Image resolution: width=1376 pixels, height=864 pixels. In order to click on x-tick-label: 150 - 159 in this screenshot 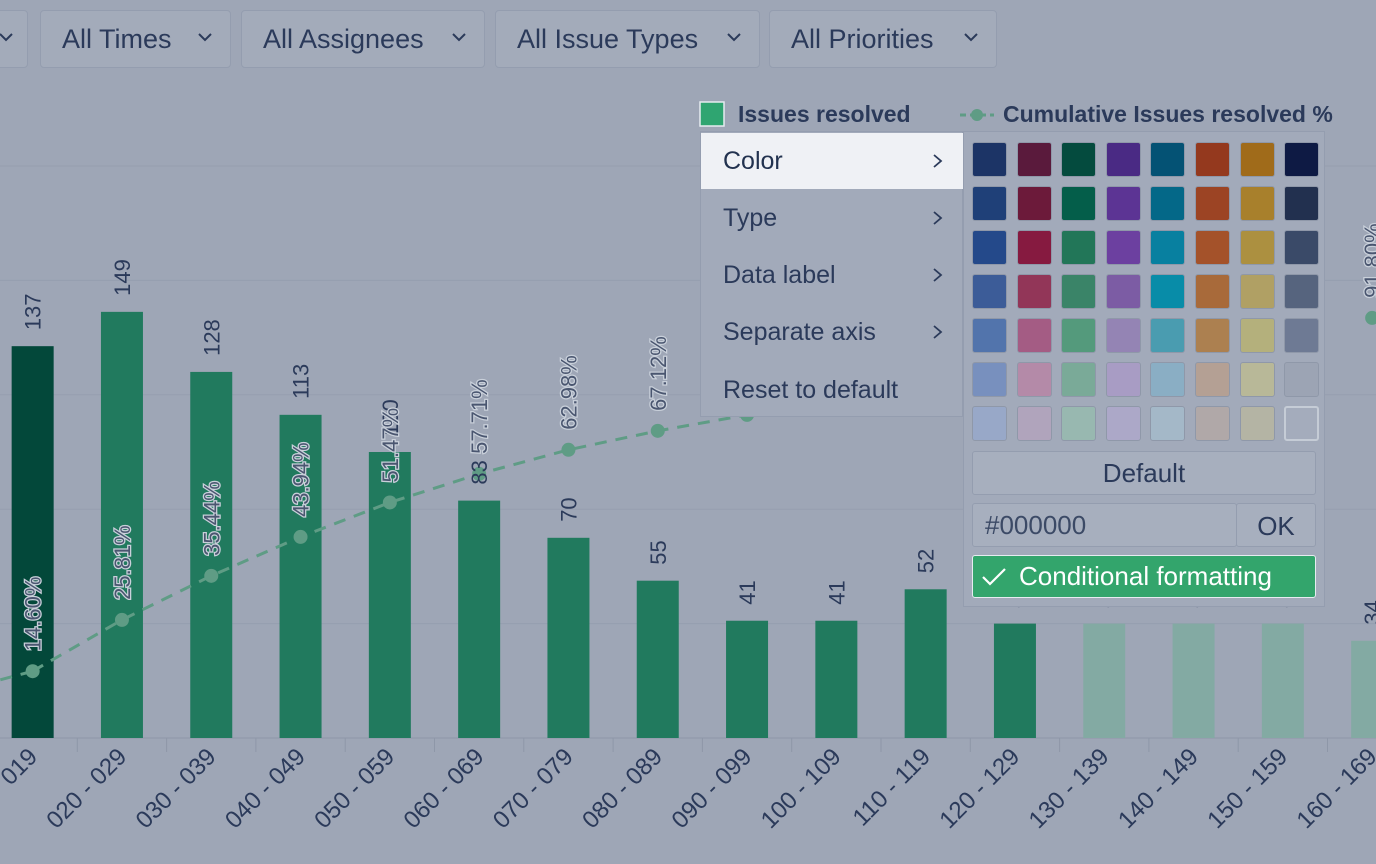, I will do `click(1247, 788)`.